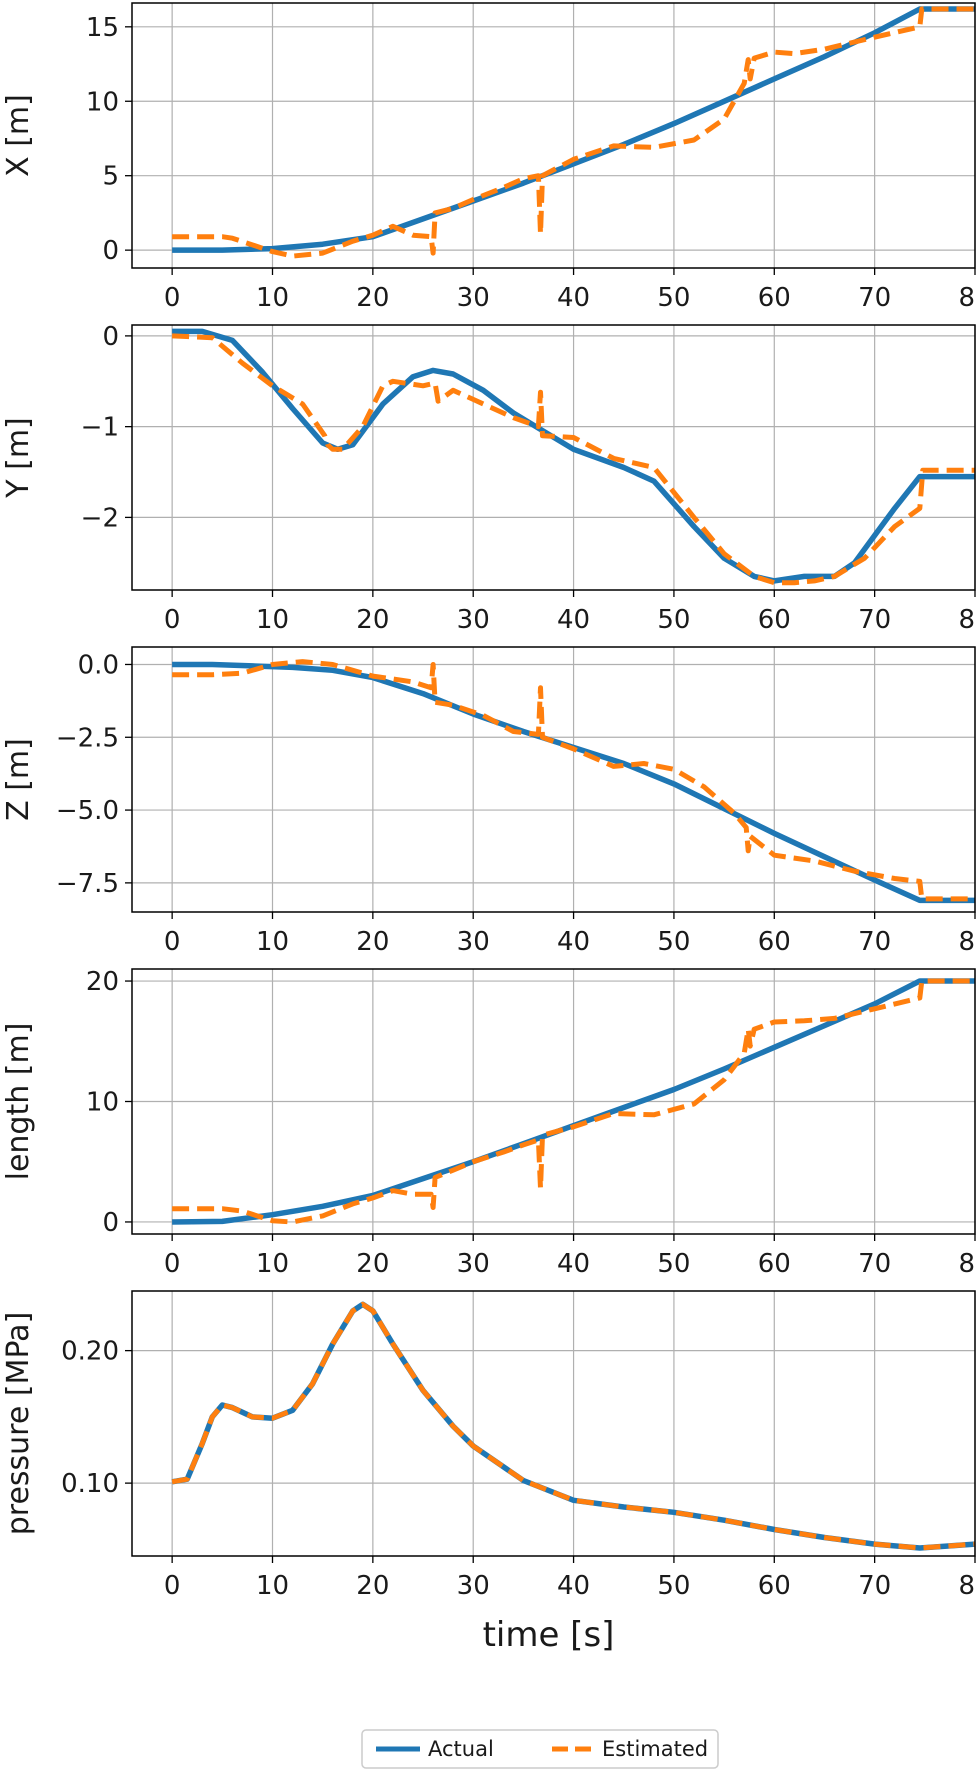 The image size is (976, 1771). I want to click on y-tick-label: −7.5, so click(87, 884).